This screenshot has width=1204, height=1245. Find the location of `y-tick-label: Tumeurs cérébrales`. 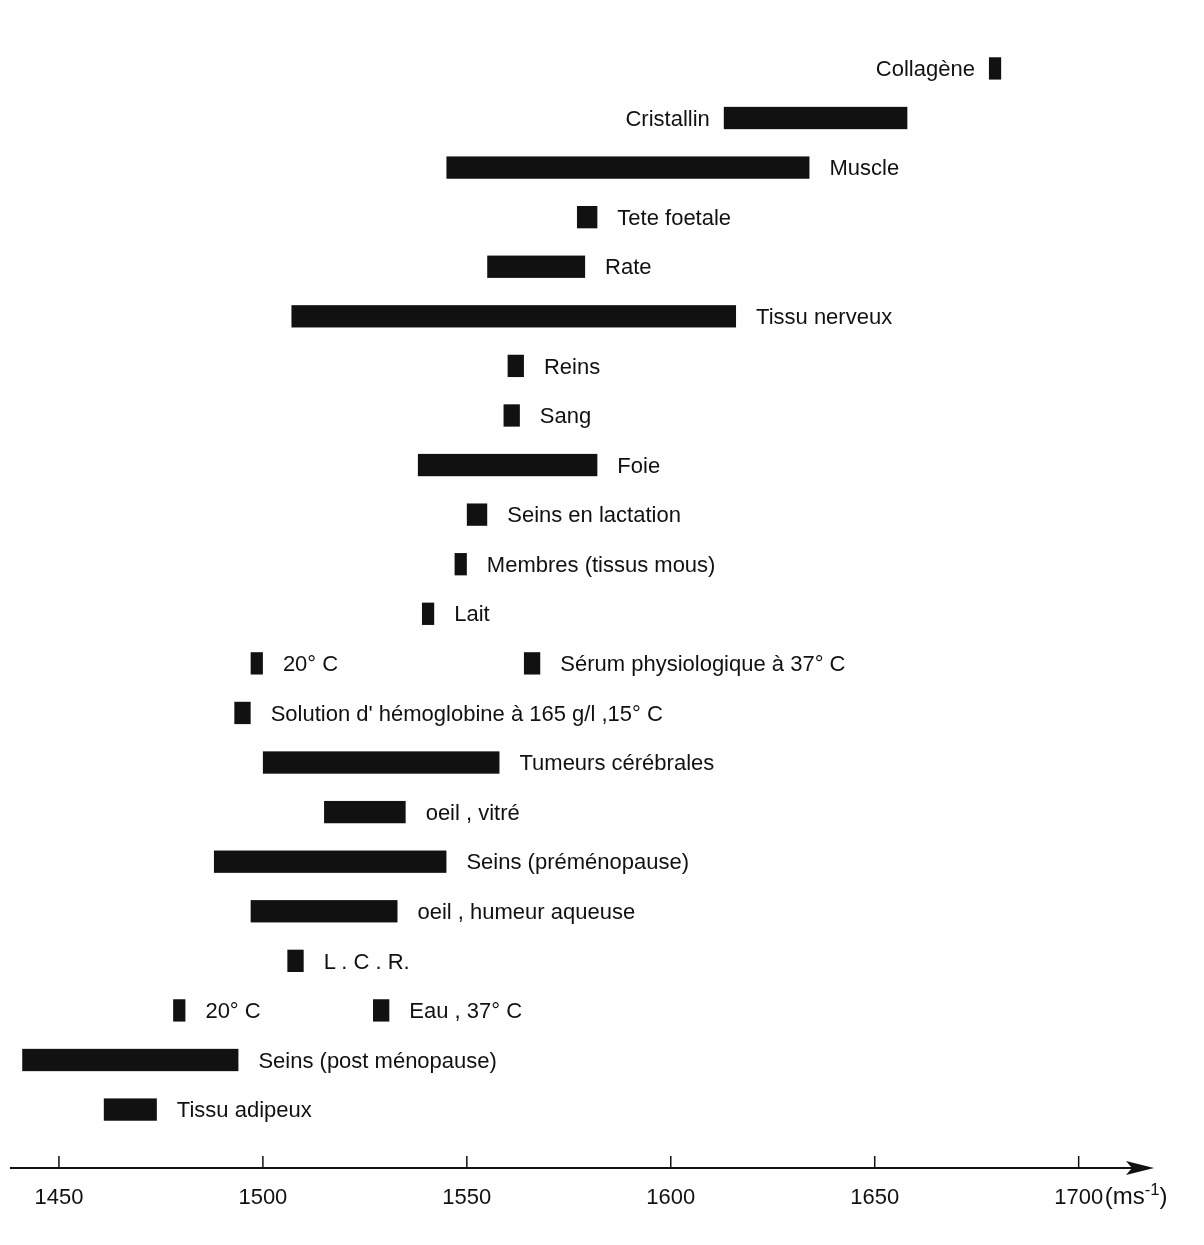

y-tick-label: Tumeurs cérébrales is located at coordinates (617, 763).